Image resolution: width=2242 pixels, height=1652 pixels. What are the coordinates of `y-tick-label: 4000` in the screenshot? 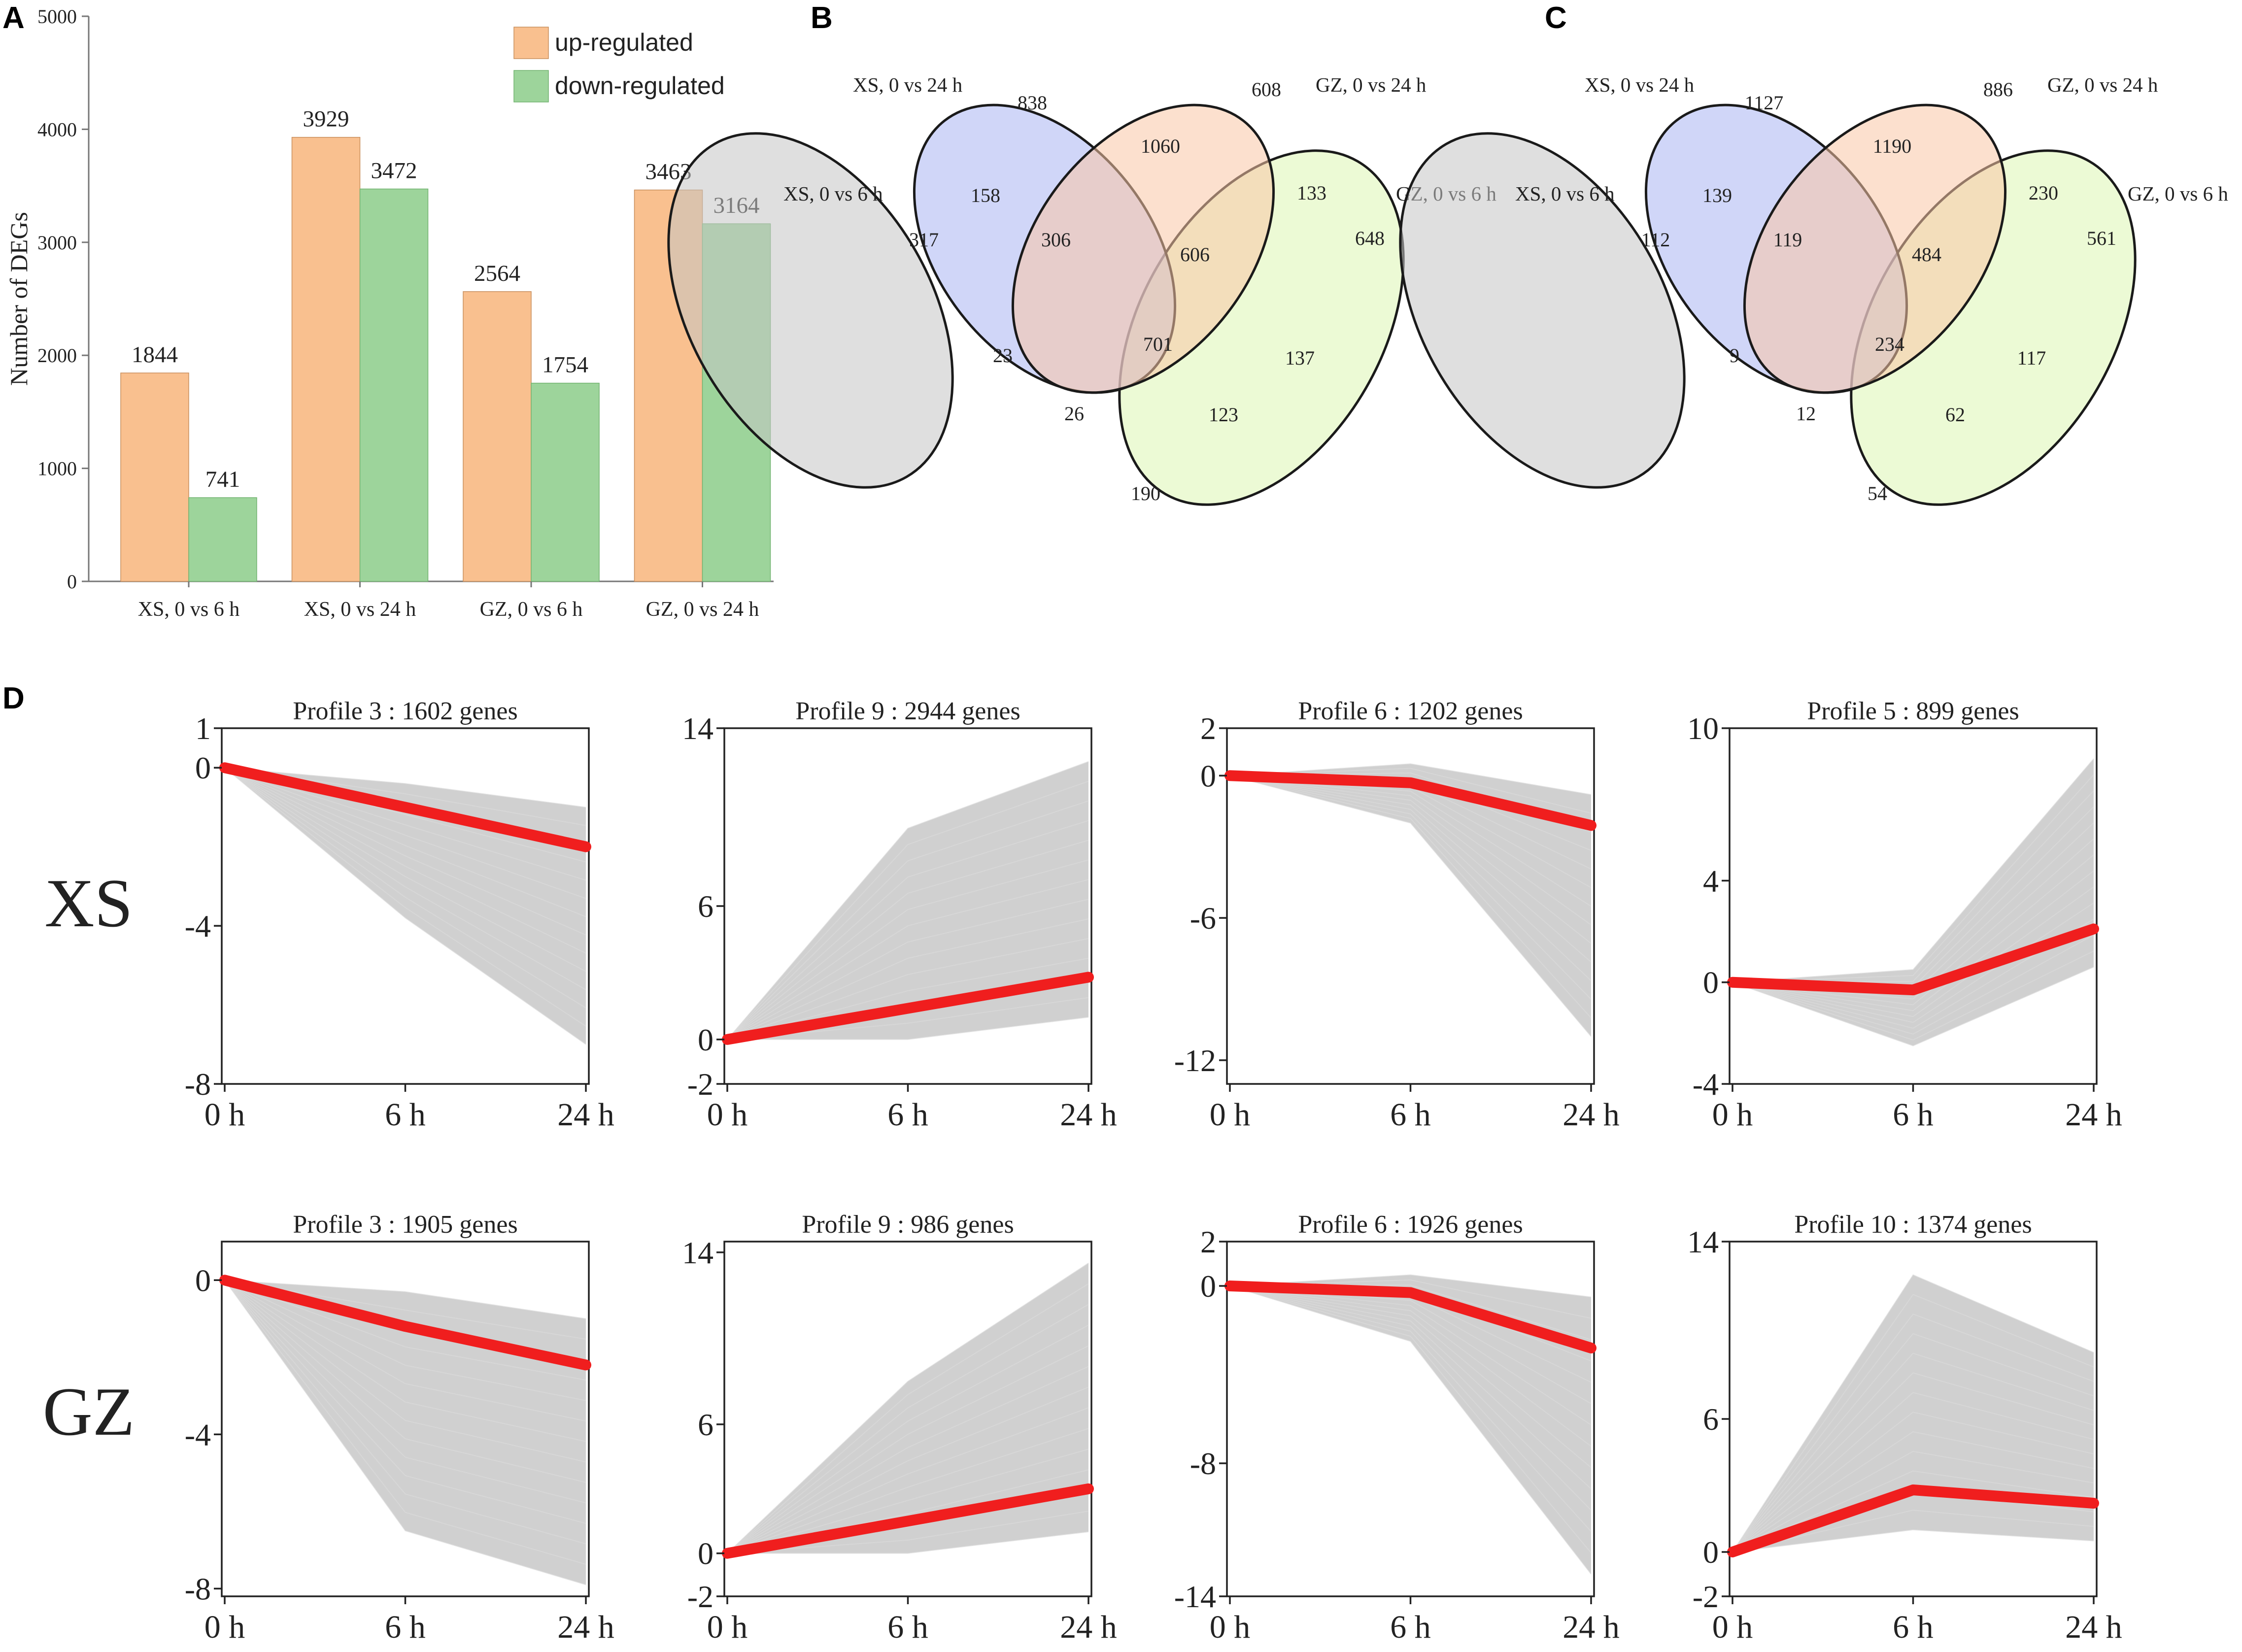 It's located at (57, 129).